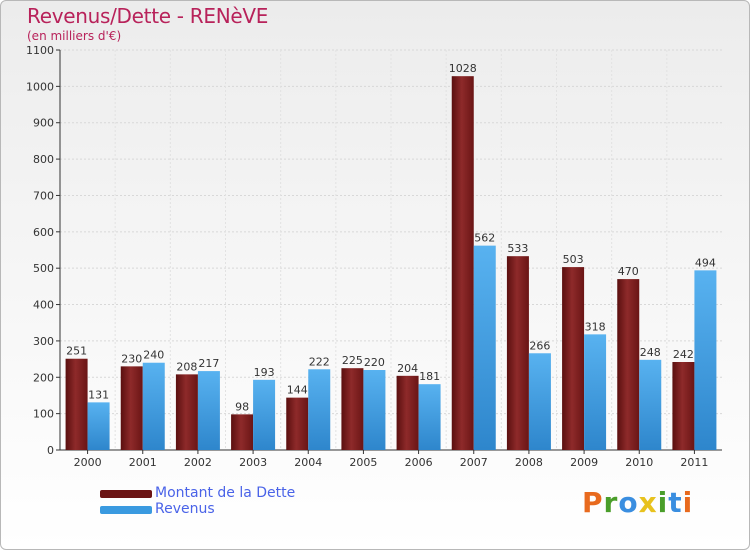  I want to click on y-tick-label: 500, so click(43, 268).